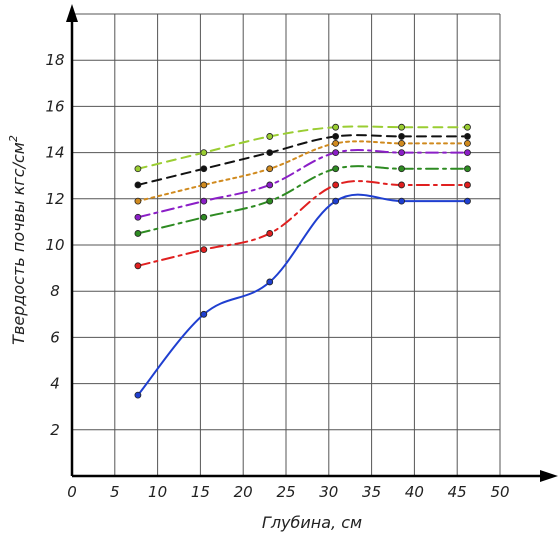 Image resolution: width=560 pixels, height=535 pixels. What do you see at coordinates (312, 522) in the screenshot?
I see `x-axis-title: Глубина, см` at bounding box center [312, 522].